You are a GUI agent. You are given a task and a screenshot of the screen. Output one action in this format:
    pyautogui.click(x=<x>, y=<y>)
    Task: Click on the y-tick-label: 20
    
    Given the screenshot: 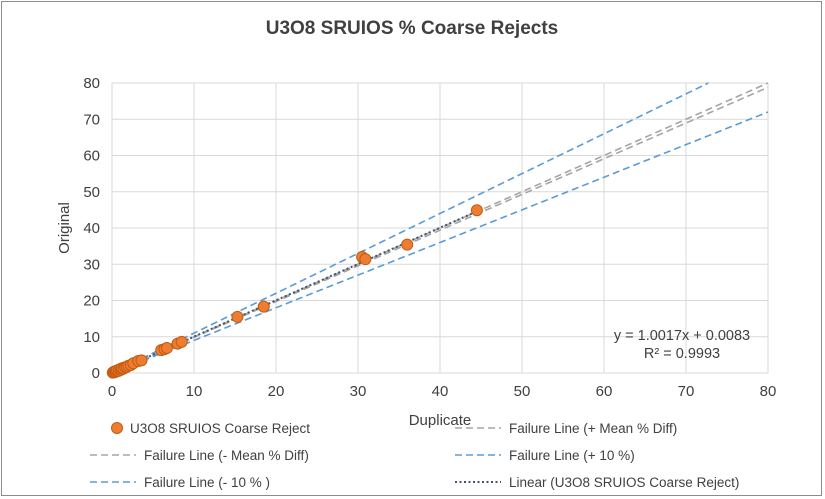 What is the action you would take?
    pyautogui.click(x=91, y=301)
    